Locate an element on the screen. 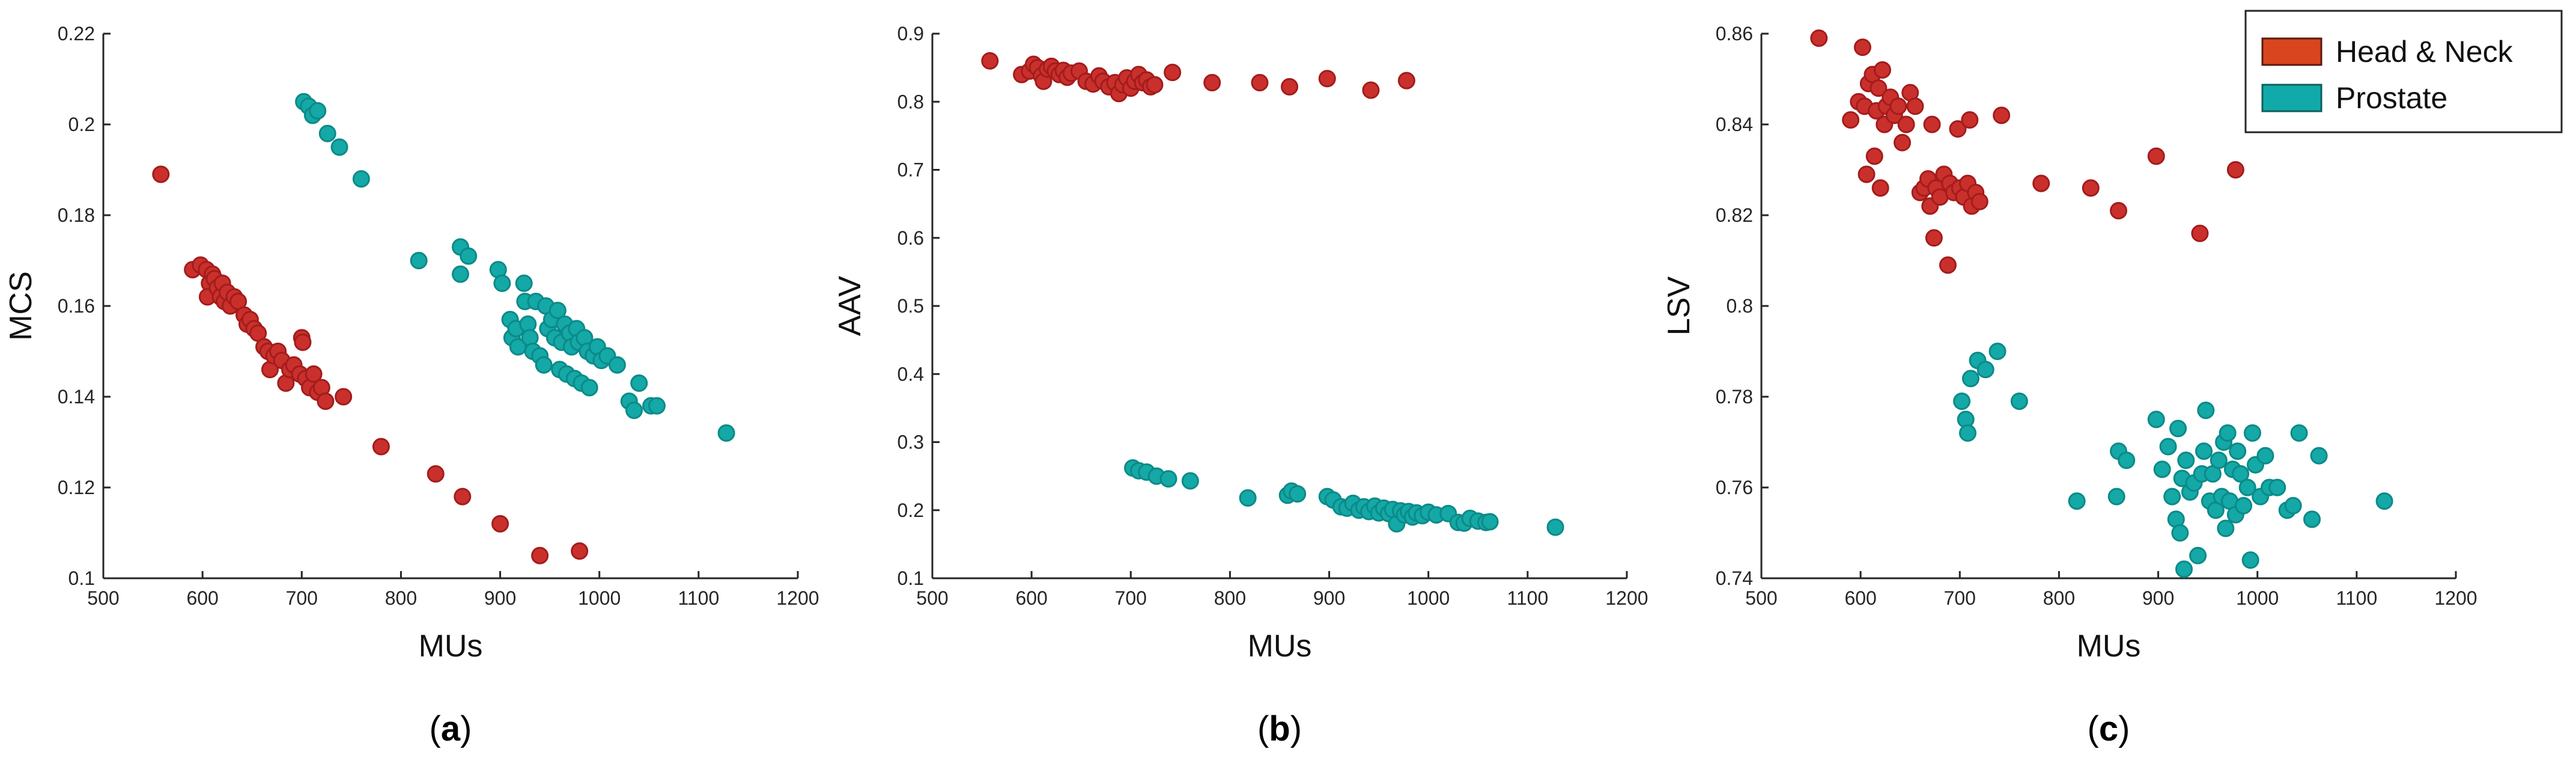  y-tick-label: 0.5 is located at coordinates (911, 306).